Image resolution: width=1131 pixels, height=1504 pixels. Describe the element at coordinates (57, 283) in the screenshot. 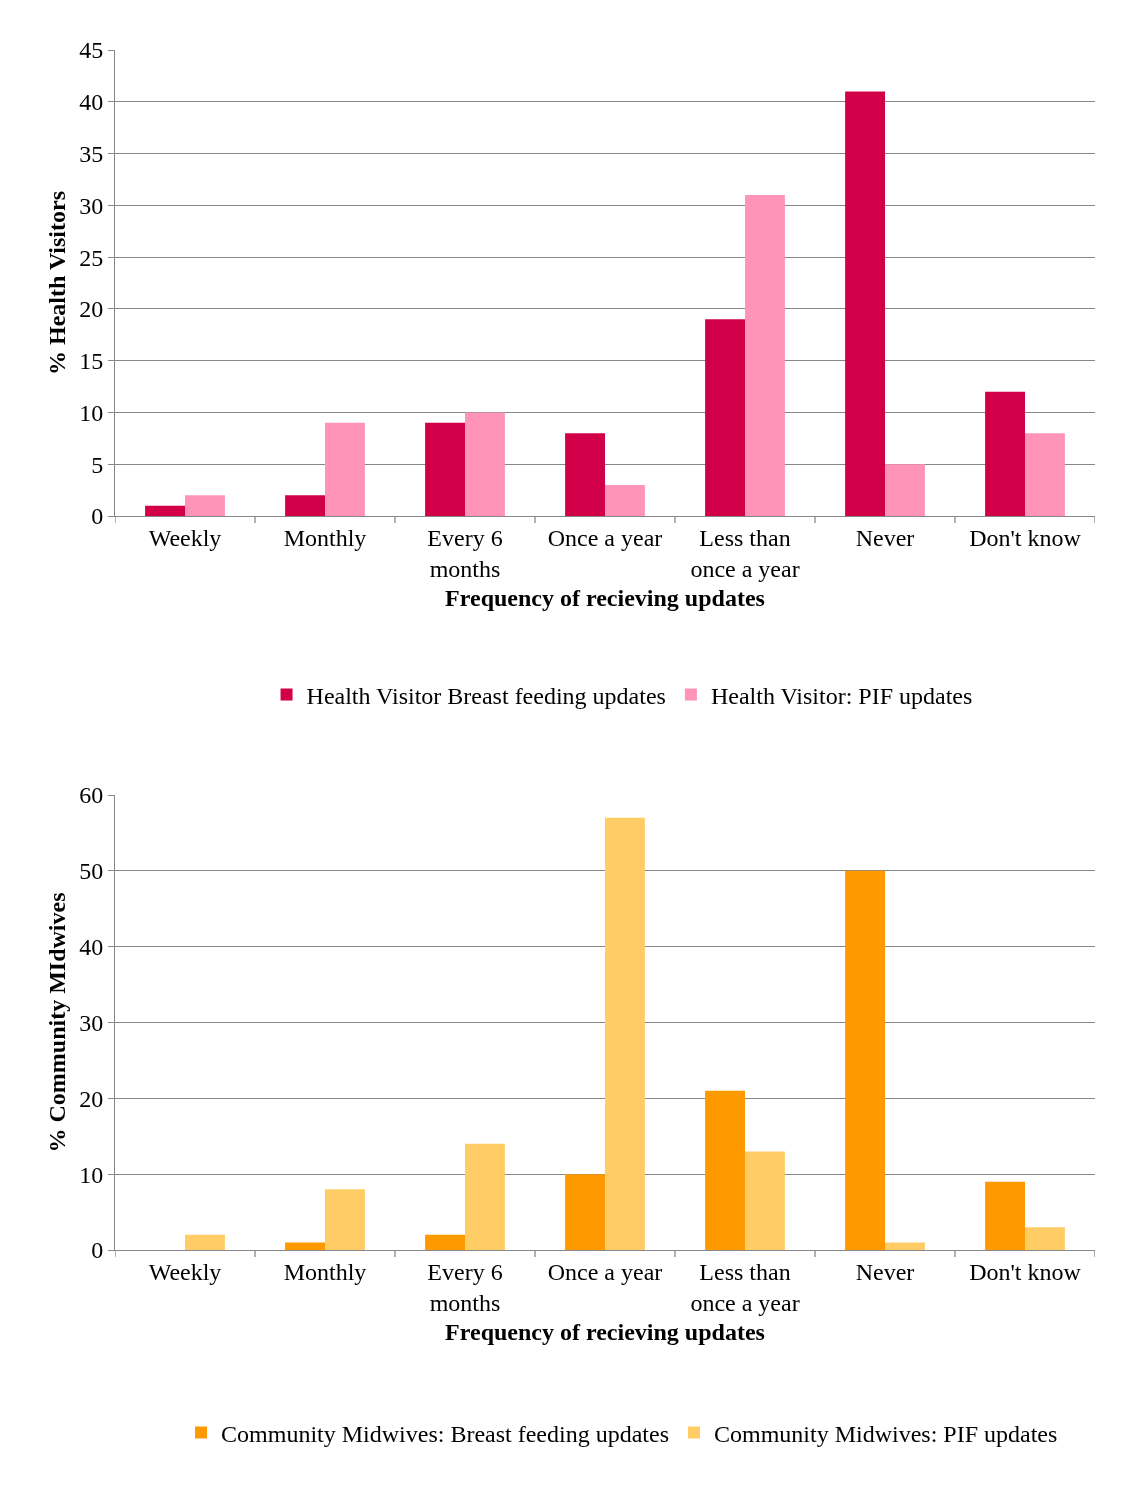

I see `y-axis-title: % Health Visitors` at that location.